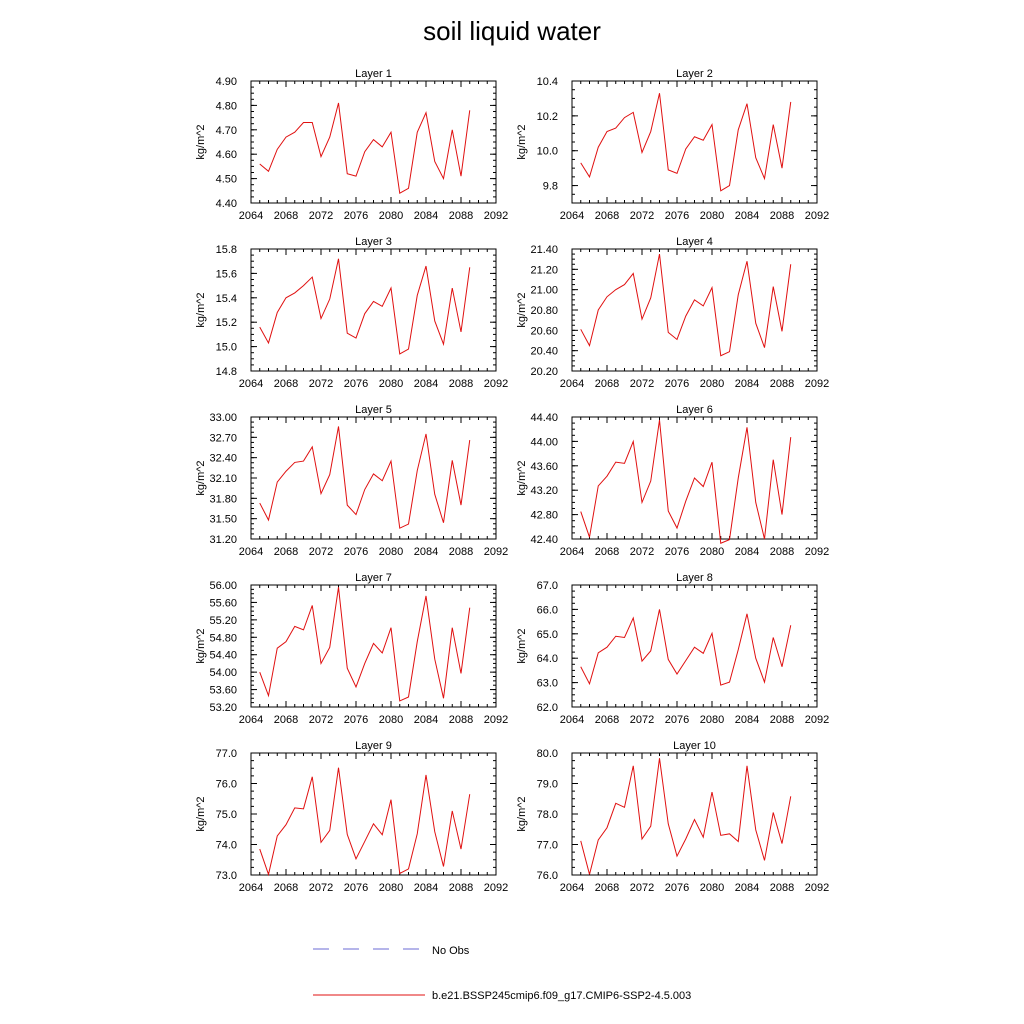  Describe the element at coordinates (547, 610) in the screenshot. I see `y-tick-label: 66.0` at that location.